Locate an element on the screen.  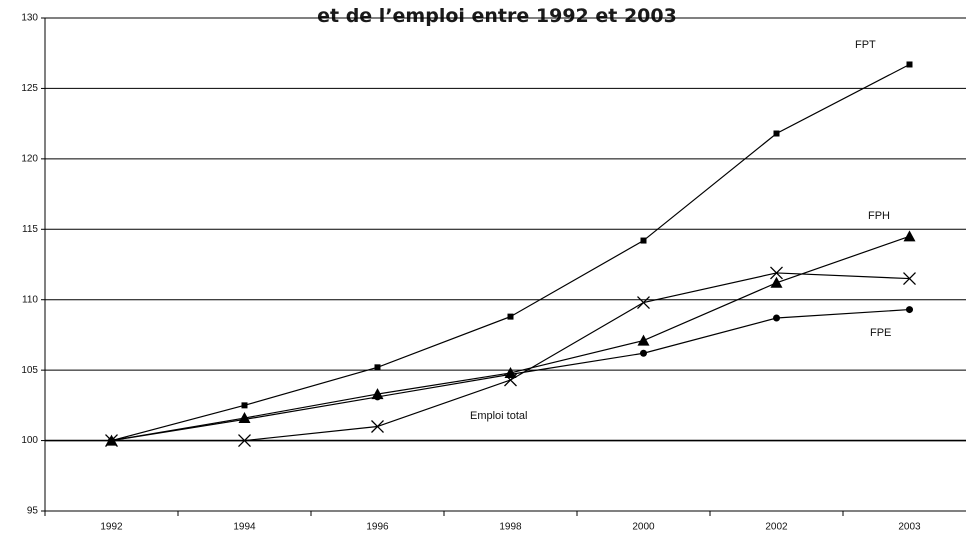
series-label: Emploi total is located at coordinates (498, 416).